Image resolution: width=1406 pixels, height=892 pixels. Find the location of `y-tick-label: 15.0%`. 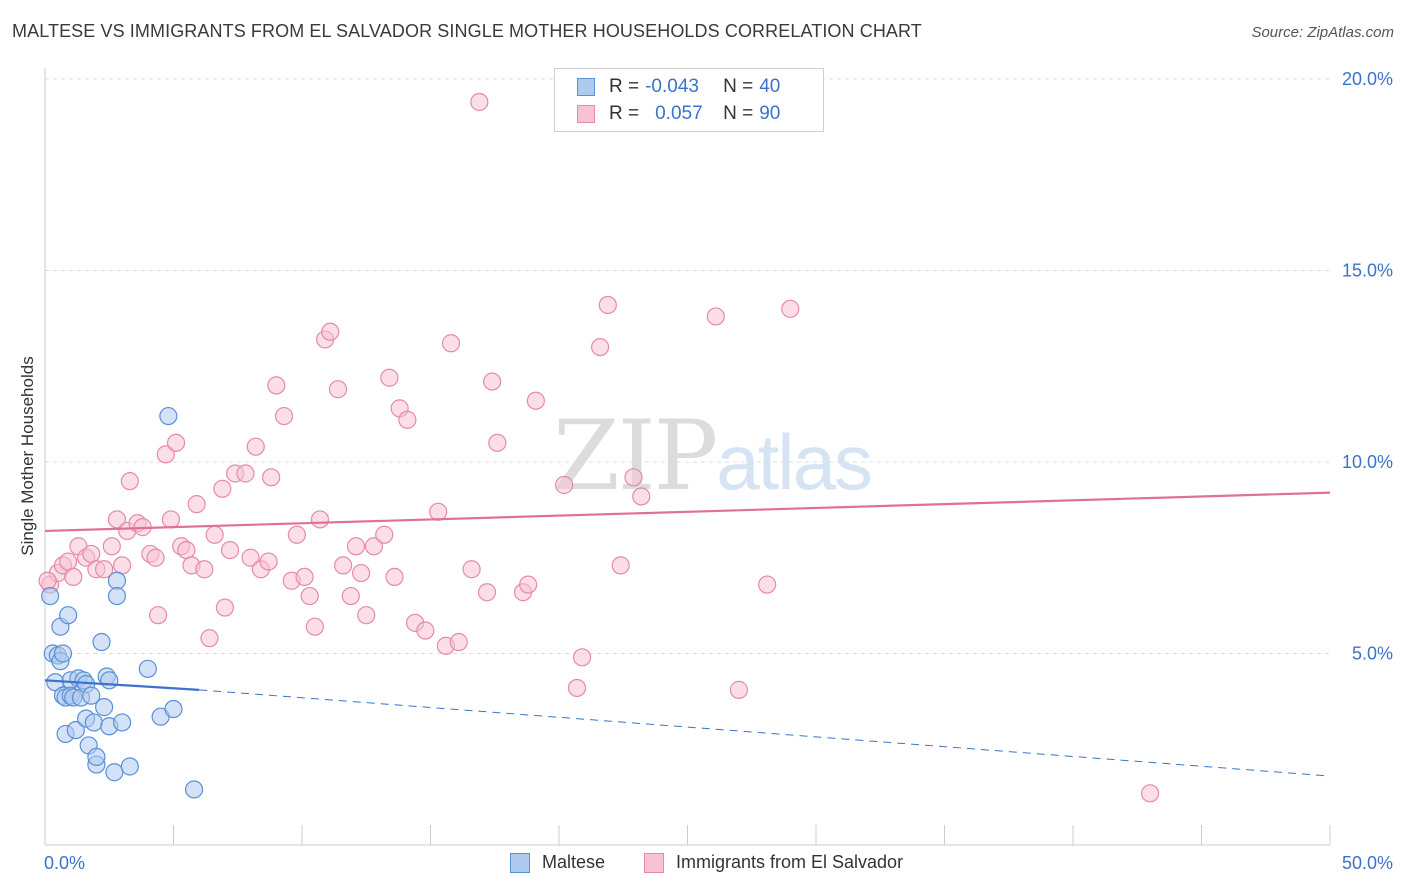

y-tick-label: 15.0% is located at coordinates (1367, 271).